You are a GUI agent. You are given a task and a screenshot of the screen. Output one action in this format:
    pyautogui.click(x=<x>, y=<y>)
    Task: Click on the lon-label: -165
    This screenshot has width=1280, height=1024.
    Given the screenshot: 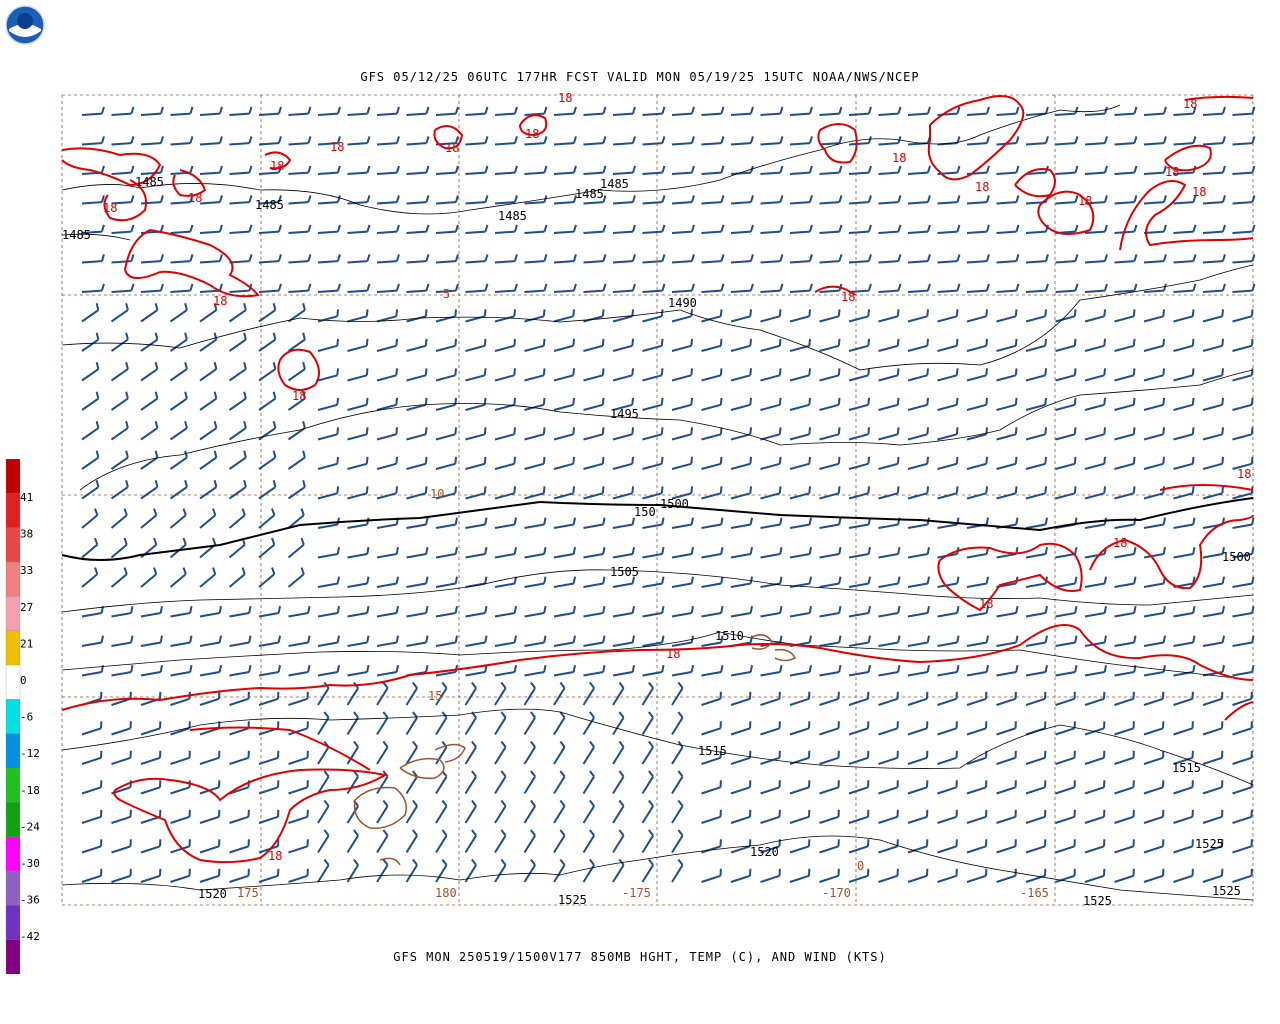 What is the action you would take?
    pyautogui.click(x=1034, y=893)
    